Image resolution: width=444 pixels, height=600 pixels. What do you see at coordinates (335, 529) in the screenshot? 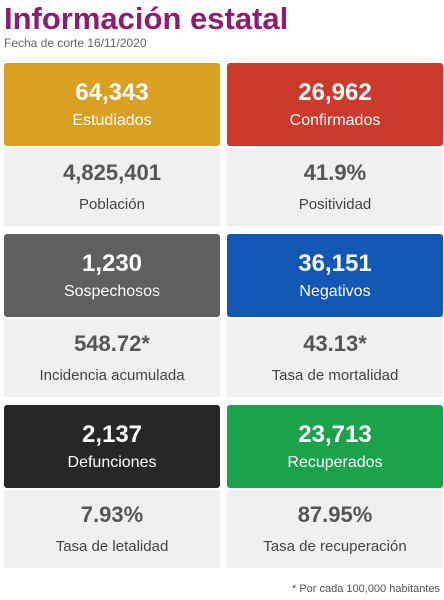
I see `secondary-tile-recuperacion: 87.95% Tasa de recuperación` at bounding box center [335, 529].